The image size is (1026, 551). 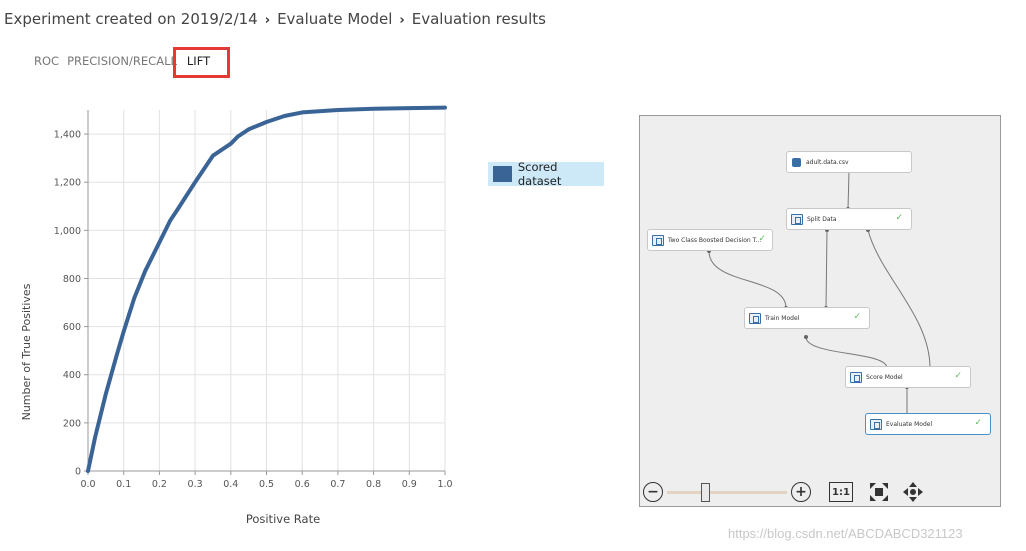 I want to click on x-tick-label: 0.7, so click(x=337, y=484).